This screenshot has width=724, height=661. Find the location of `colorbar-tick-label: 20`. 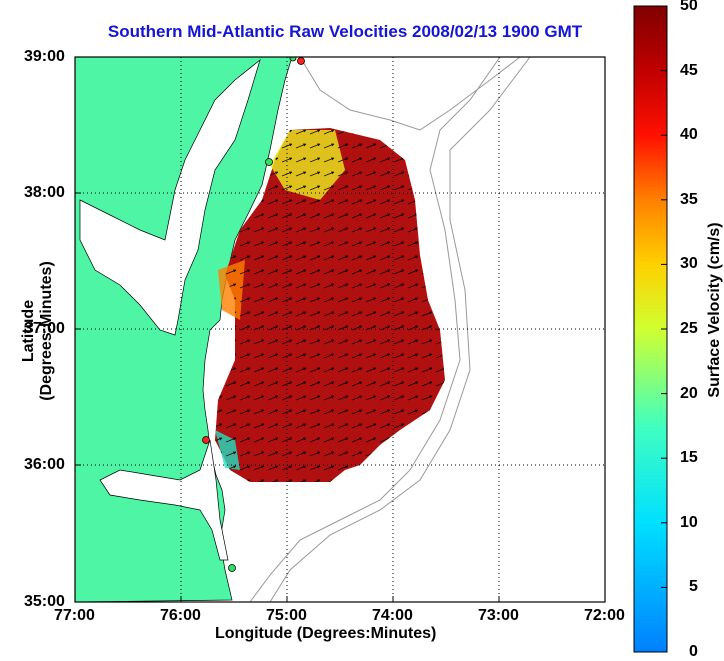

colorbar-tick-label: 20 is located at coordinates (689, 393).